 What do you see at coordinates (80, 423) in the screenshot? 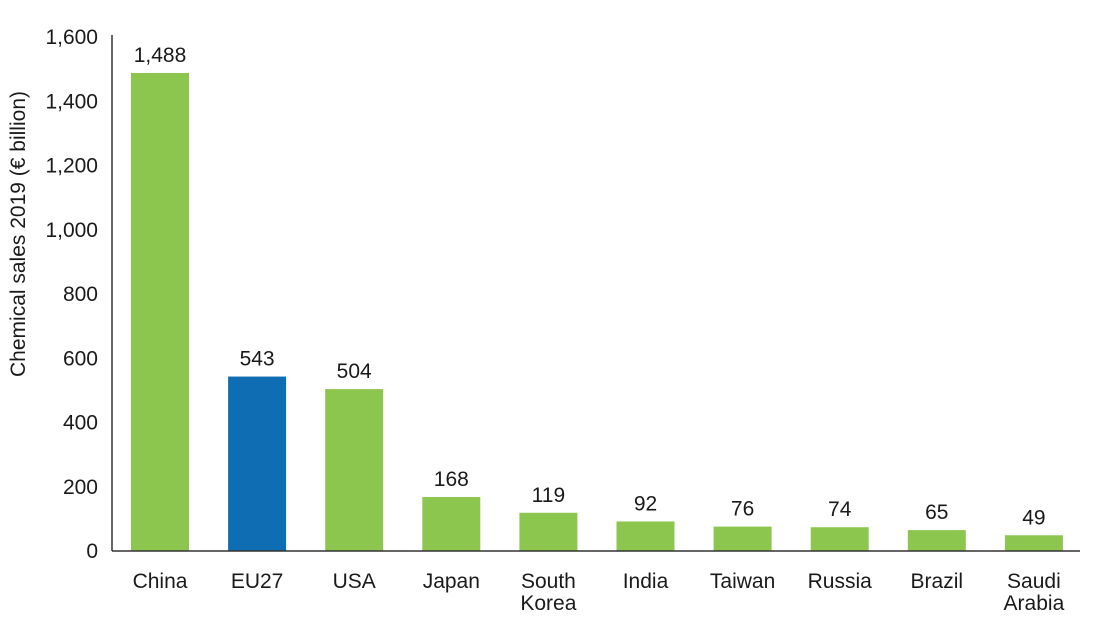
I see `y-tick-label: 400` at bounding box center [80, 423].